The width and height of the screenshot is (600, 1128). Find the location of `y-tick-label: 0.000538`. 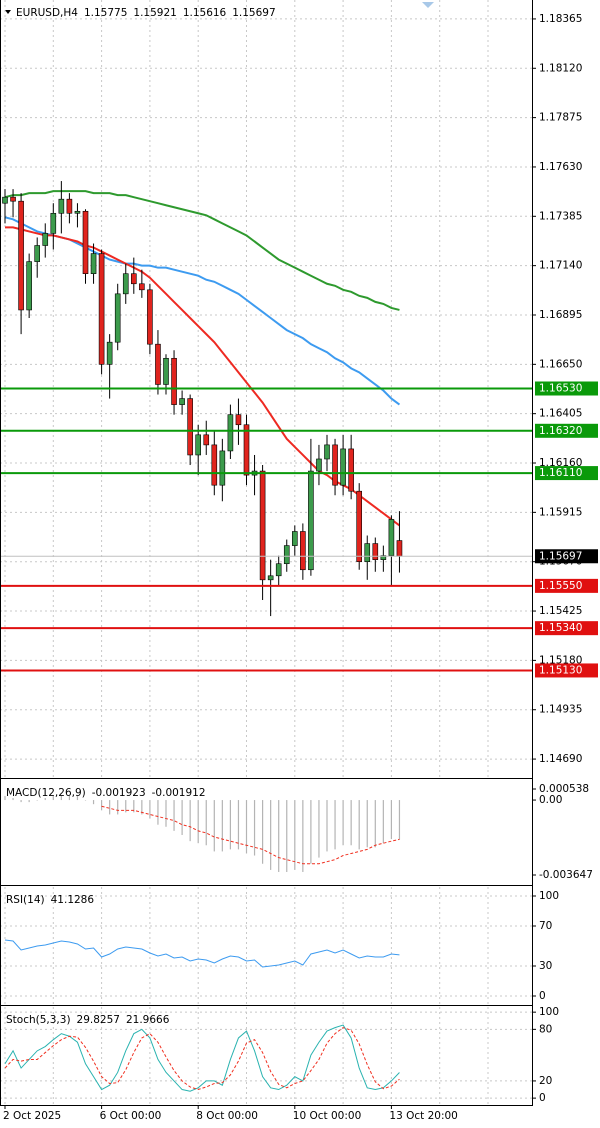

y-tick-label: 0.000538 is located at coordinates (564, 789).